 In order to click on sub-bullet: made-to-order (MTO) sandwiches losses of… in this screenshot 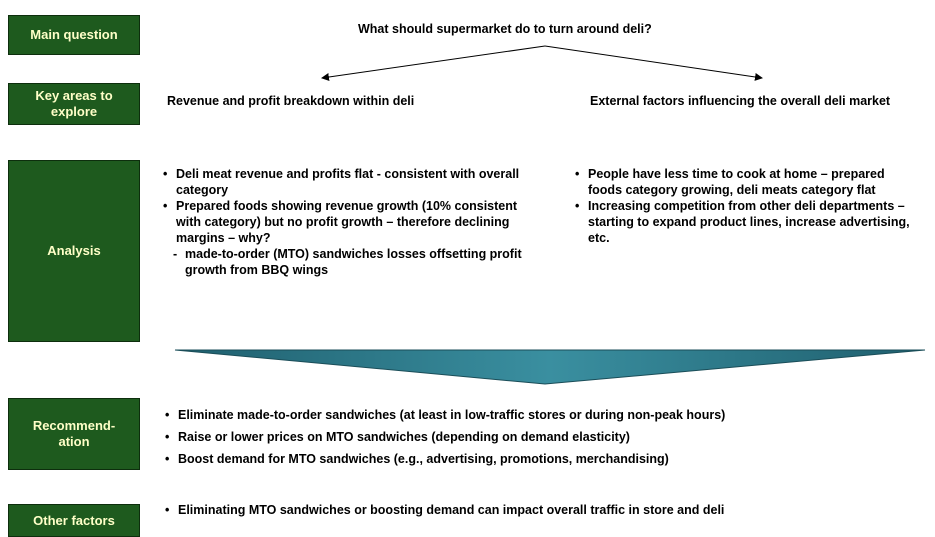, I will do `click(348, 262)`.